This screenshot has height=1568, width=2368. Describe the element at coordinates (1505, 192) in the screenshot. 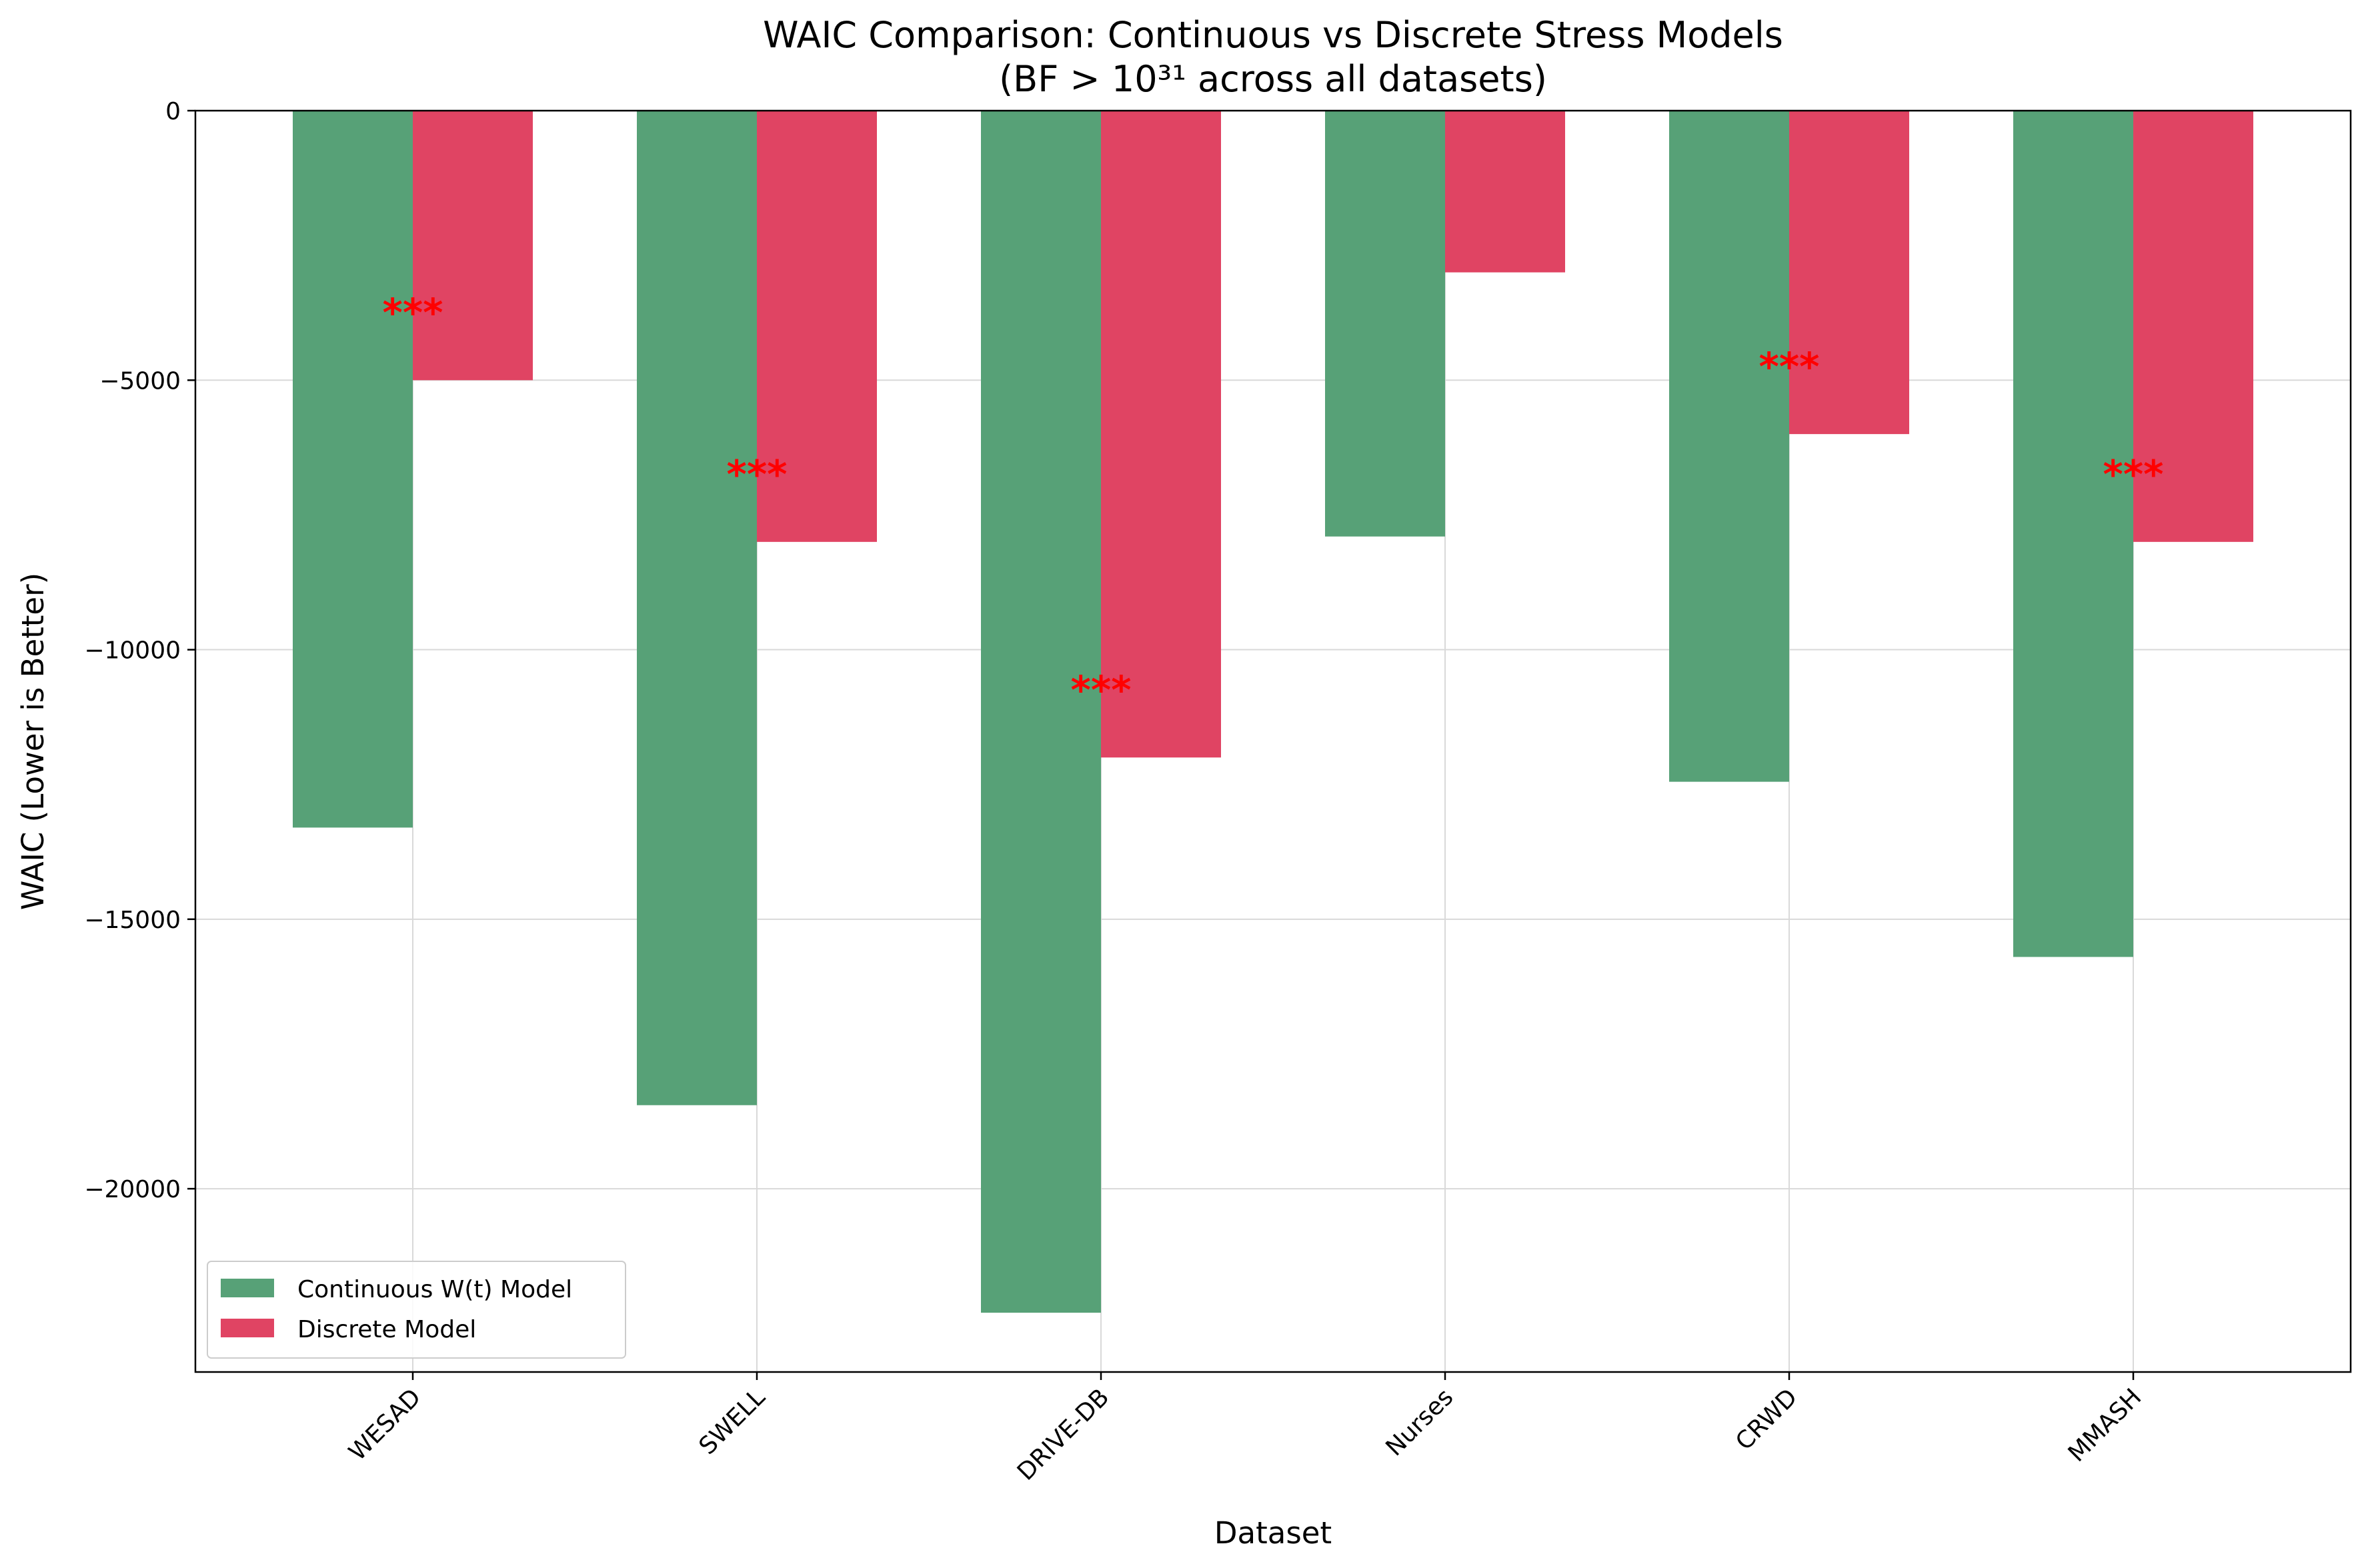

I see `bar-discrete-nurses` at that location.